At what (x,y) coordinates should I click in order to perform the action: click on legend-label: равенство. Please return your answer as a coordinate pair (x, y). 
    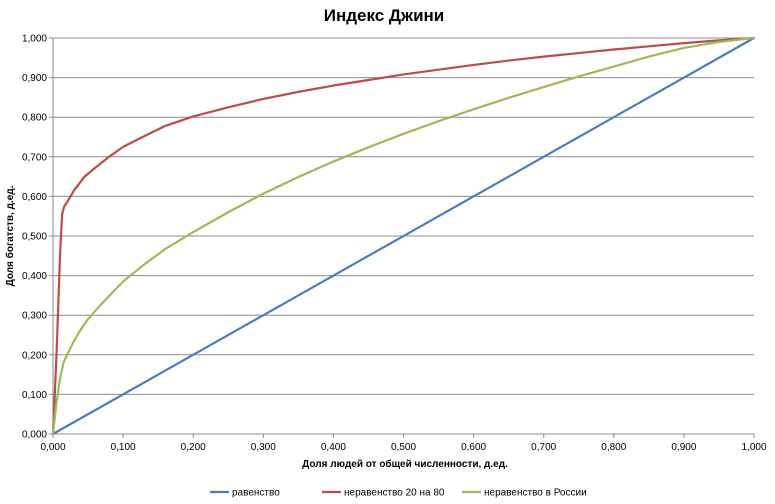
    Looking at the image, I should click on (256, 493).